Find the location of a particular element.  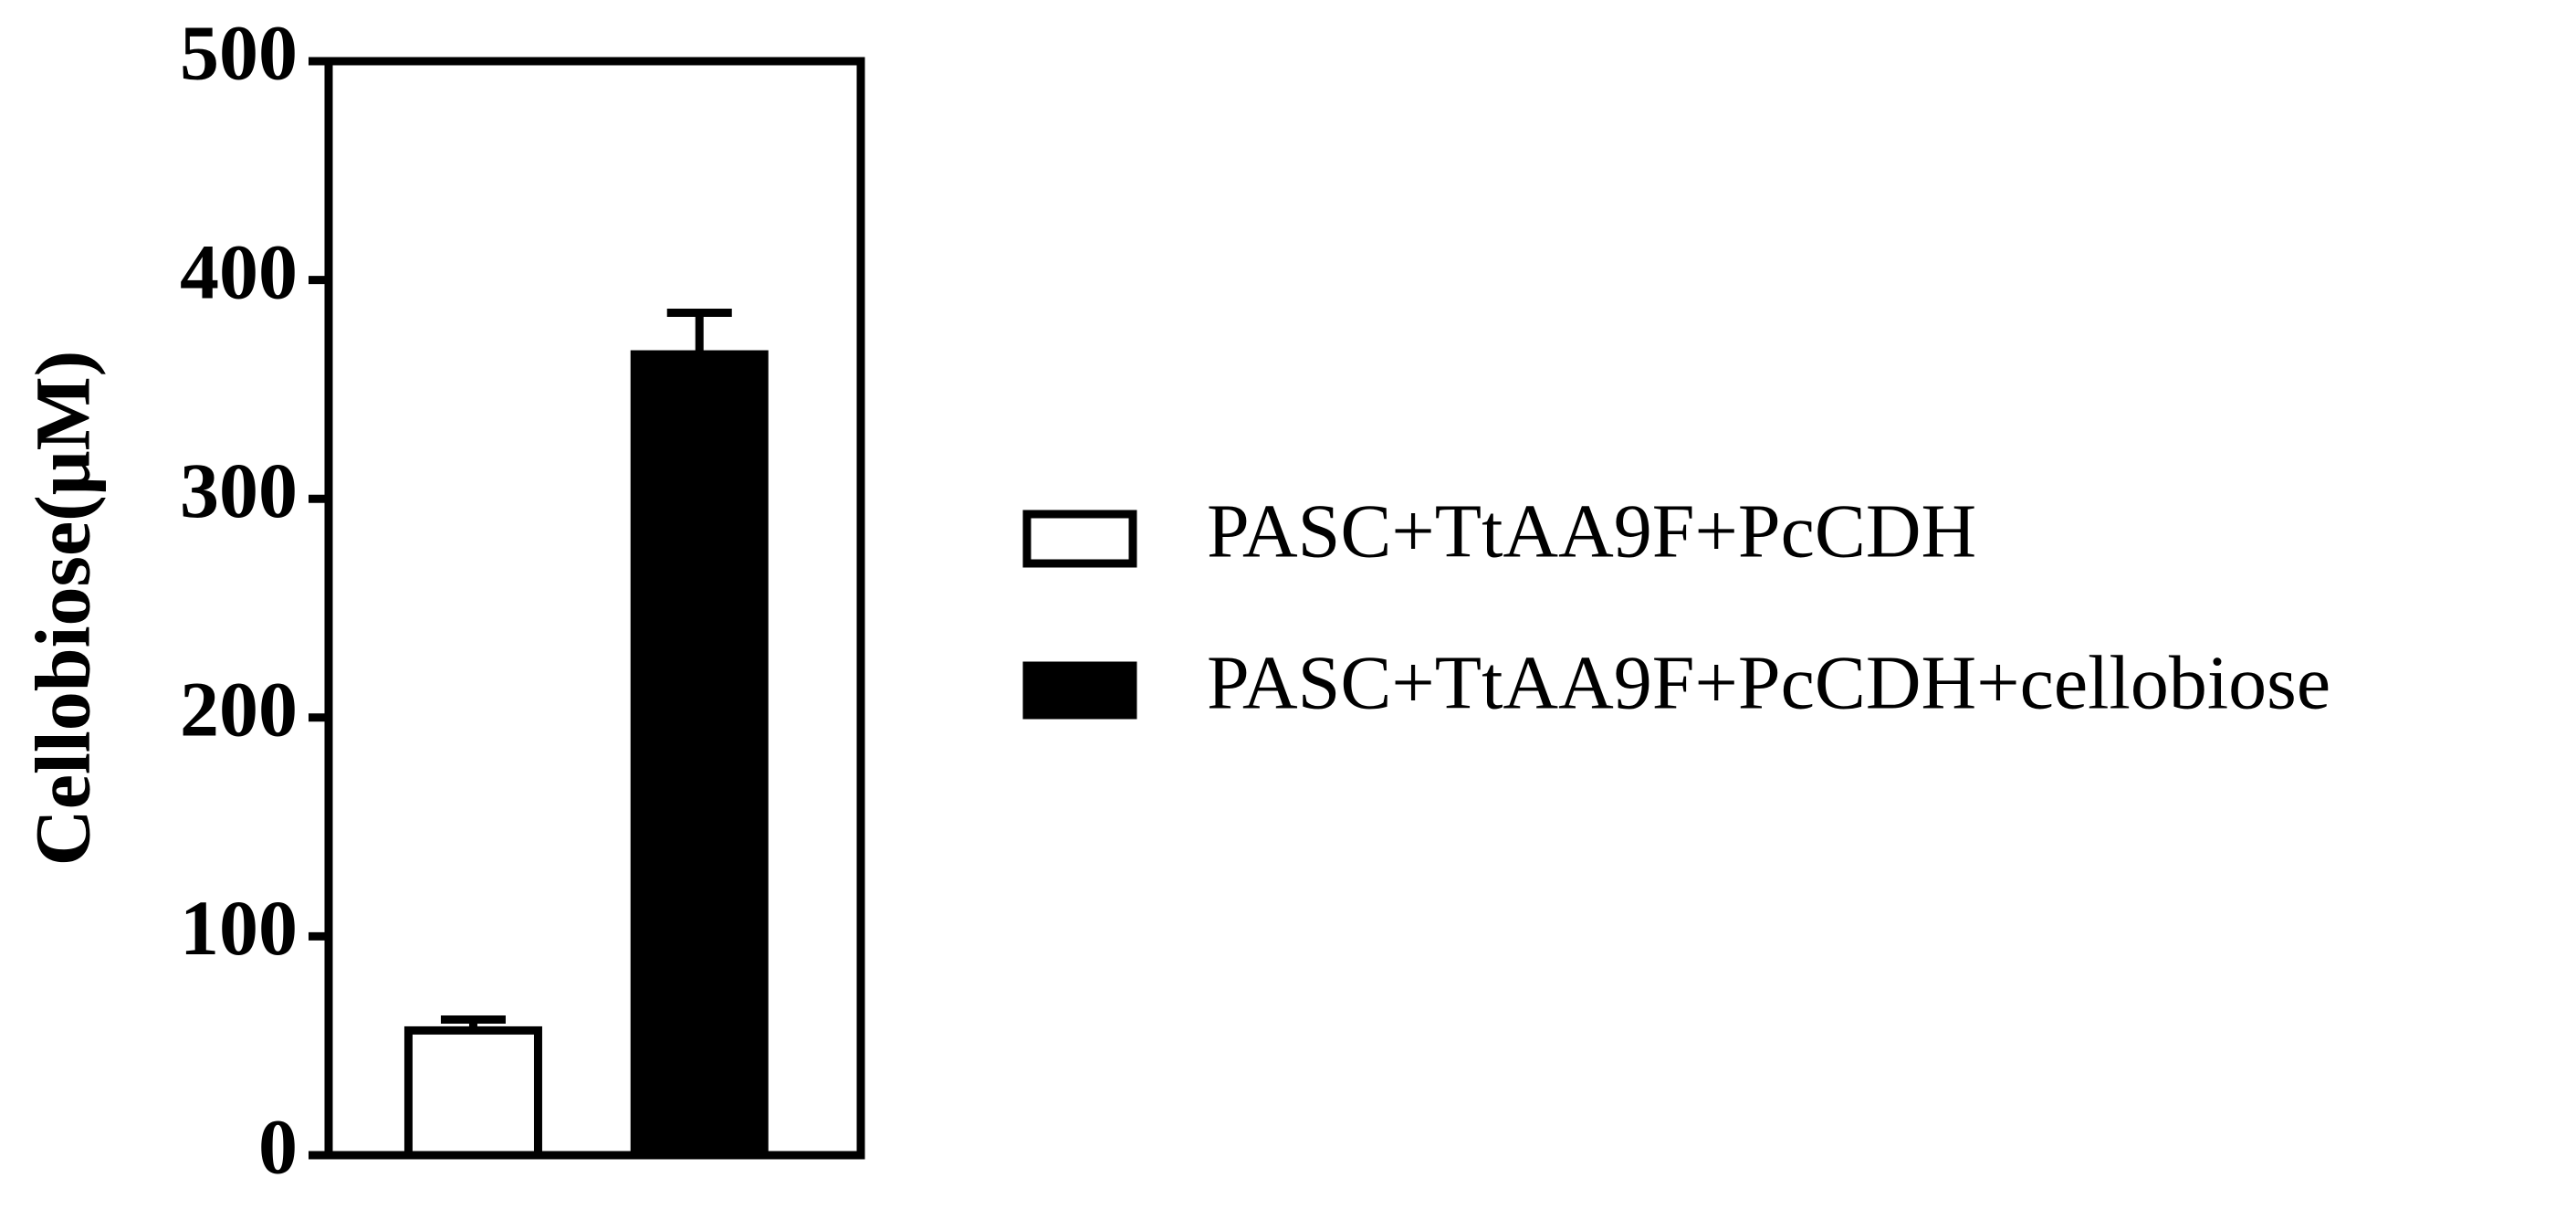

y-tick-label: 500 is located at coordinates (239, 53).